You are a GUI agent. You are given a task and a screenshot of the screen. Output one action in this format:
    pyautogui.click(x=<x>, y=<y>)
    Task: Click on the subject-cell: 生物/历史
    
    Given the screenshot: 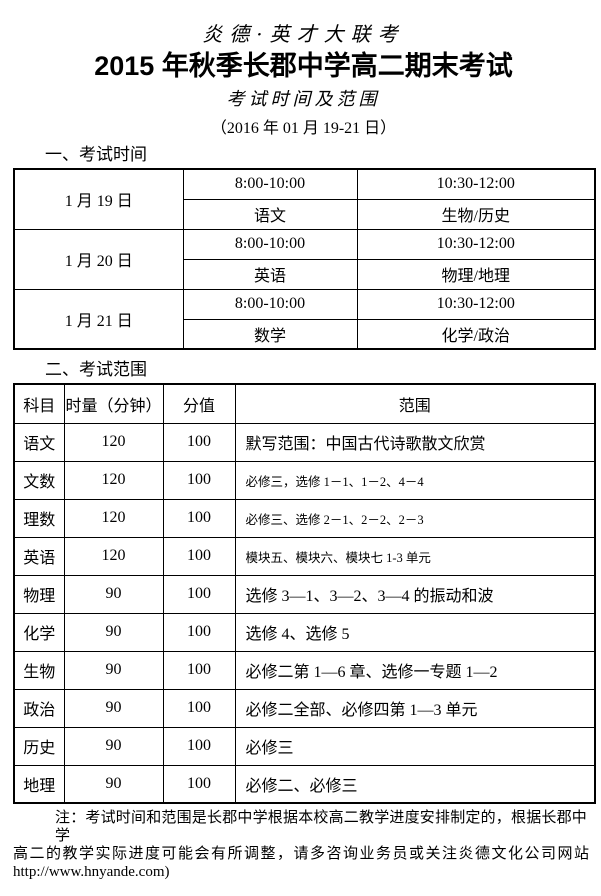 What is the action you would take?
    pyautogui.click(x=476, y=214)
    